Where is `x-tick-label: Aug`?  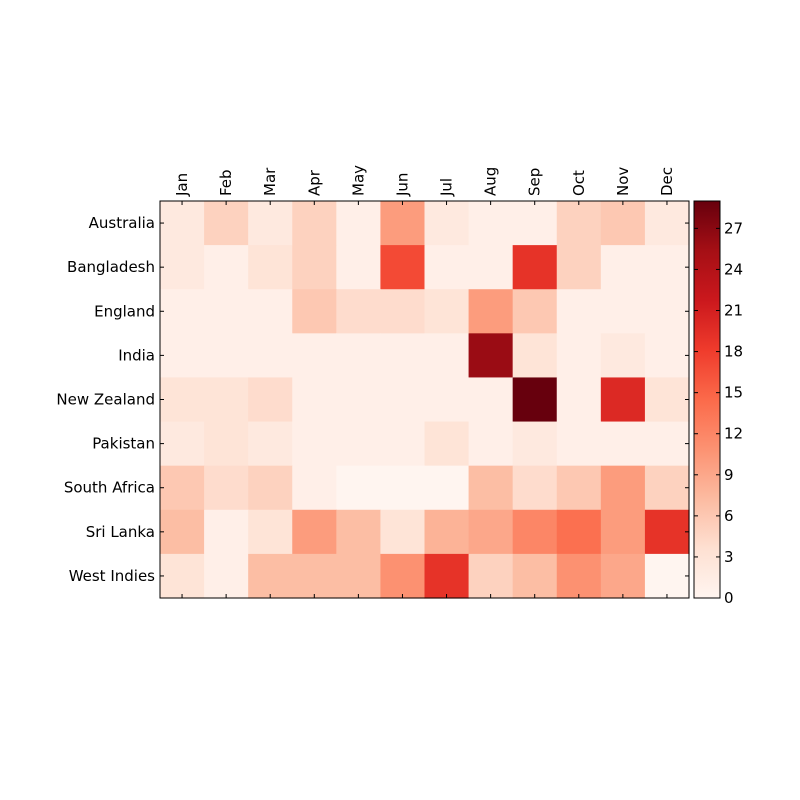
x-tick-label: Aug is located at coordinates (491, 181).